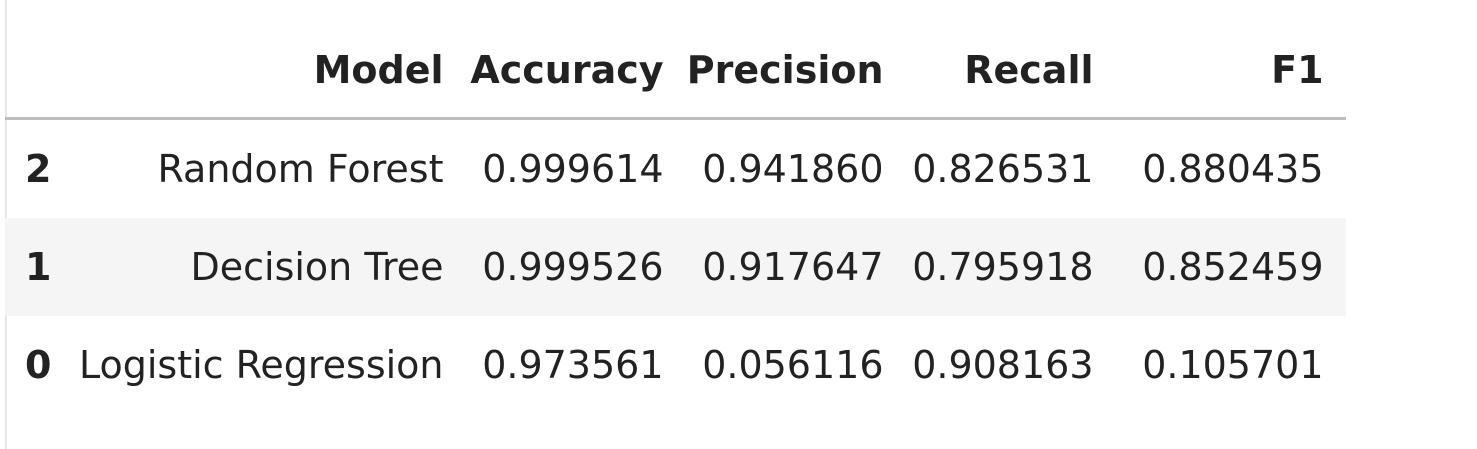 The width and height of the screenshot is (1477, 449). I want to click on cell-f1: 0.852459, so click(1233, 267).